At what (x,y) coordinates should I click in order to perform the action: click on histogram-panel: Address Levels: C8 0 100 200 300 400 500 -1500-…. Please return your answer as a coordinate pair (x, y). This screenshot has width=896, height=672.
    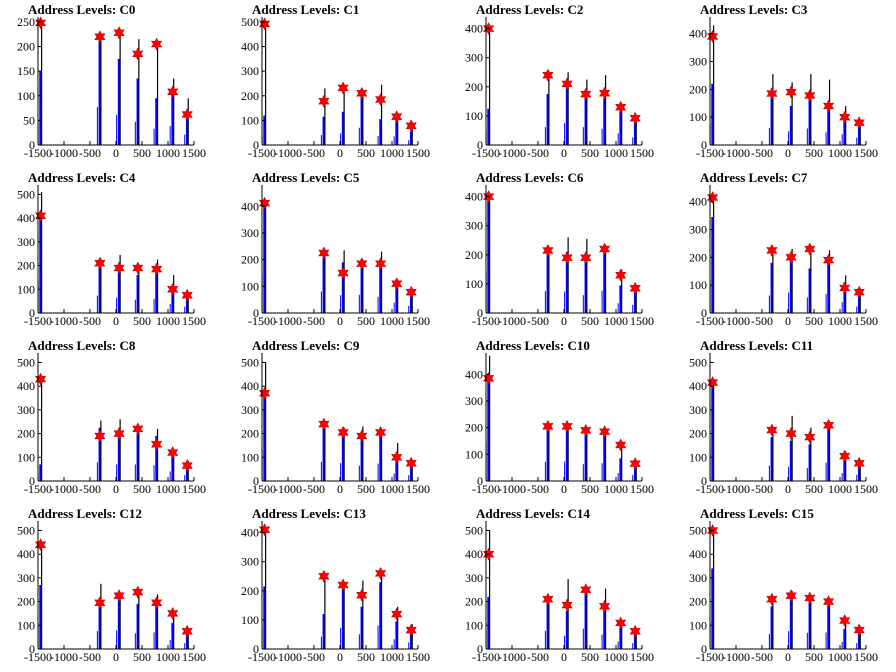
    Looking at the image, I should click on (112, 420).